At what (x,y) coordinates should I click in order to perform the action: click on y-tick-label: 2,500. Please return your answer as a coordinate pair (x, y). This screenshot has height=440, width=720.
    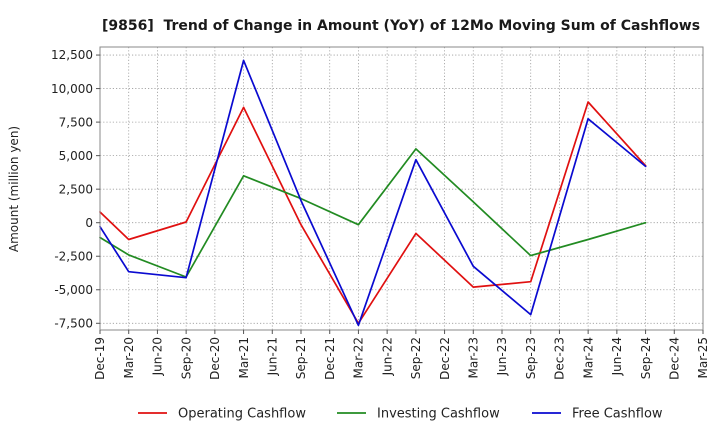
    Looking at the image, I should click on (76, 189).